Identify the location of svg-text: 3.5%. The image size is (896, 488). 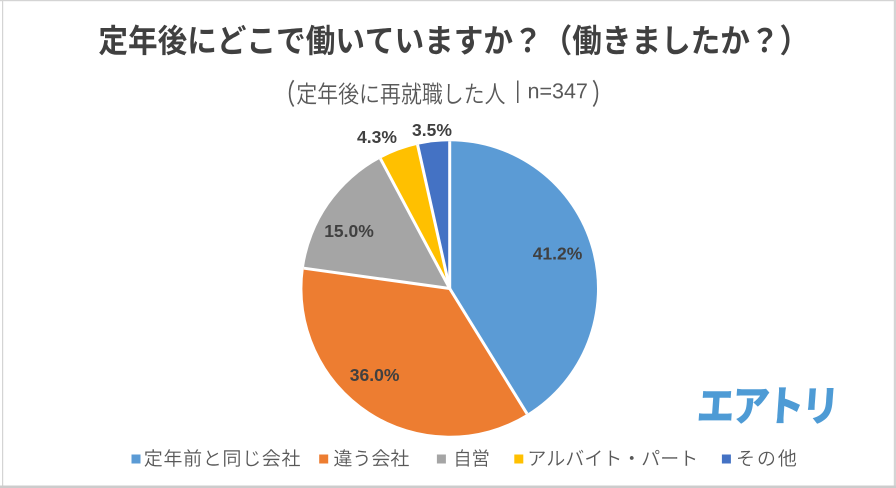
(432, 130).